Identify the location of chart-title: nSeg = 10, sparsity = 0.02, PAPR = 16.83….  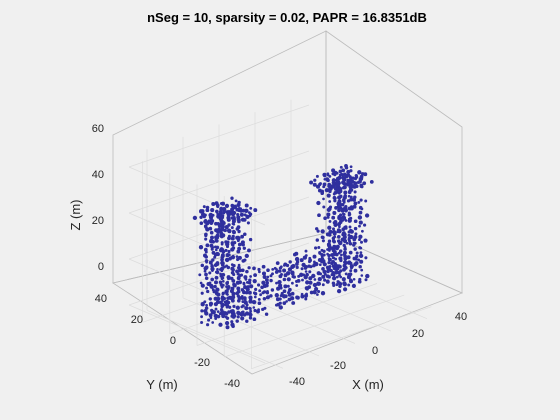
(287, 17).